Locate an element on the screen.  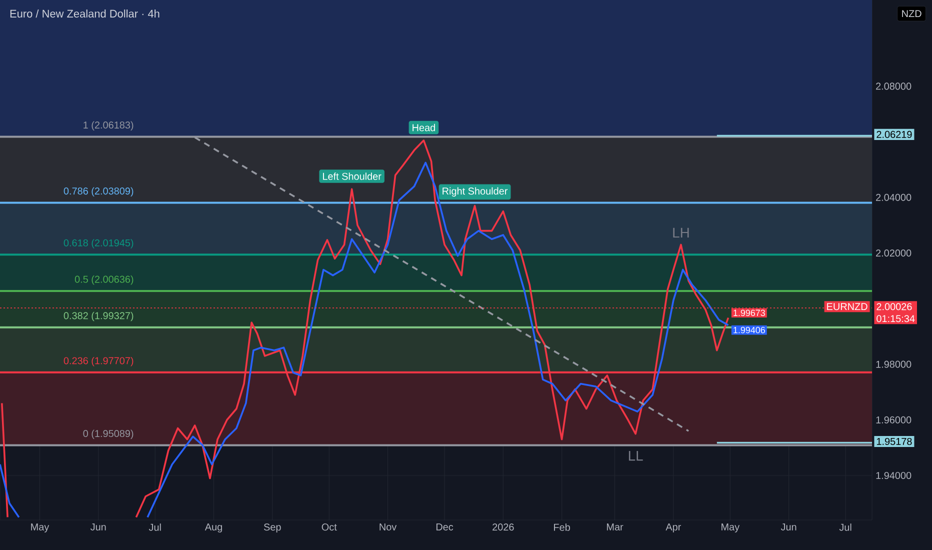
annotation: Right Shoulder is located at coordinates (475, 192).